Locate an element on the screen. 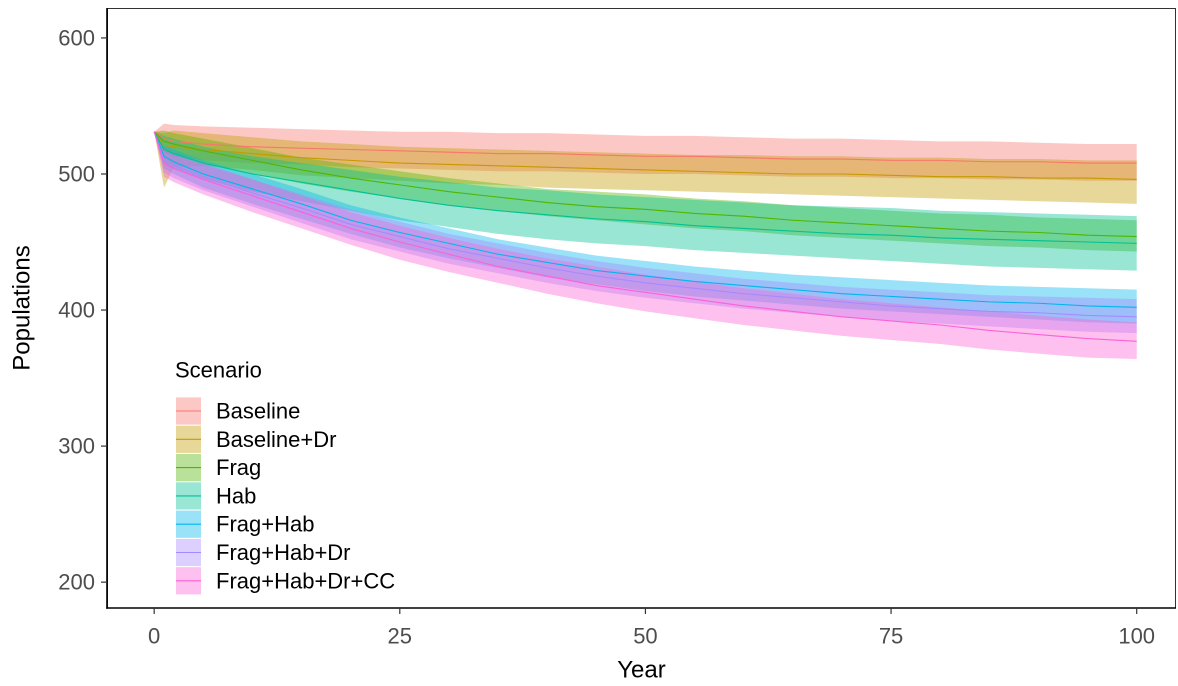 Image resolution: width=1178 pixels, height=686 pixels. legend-label: Frag+Hab is located at coordinates (265, 524).